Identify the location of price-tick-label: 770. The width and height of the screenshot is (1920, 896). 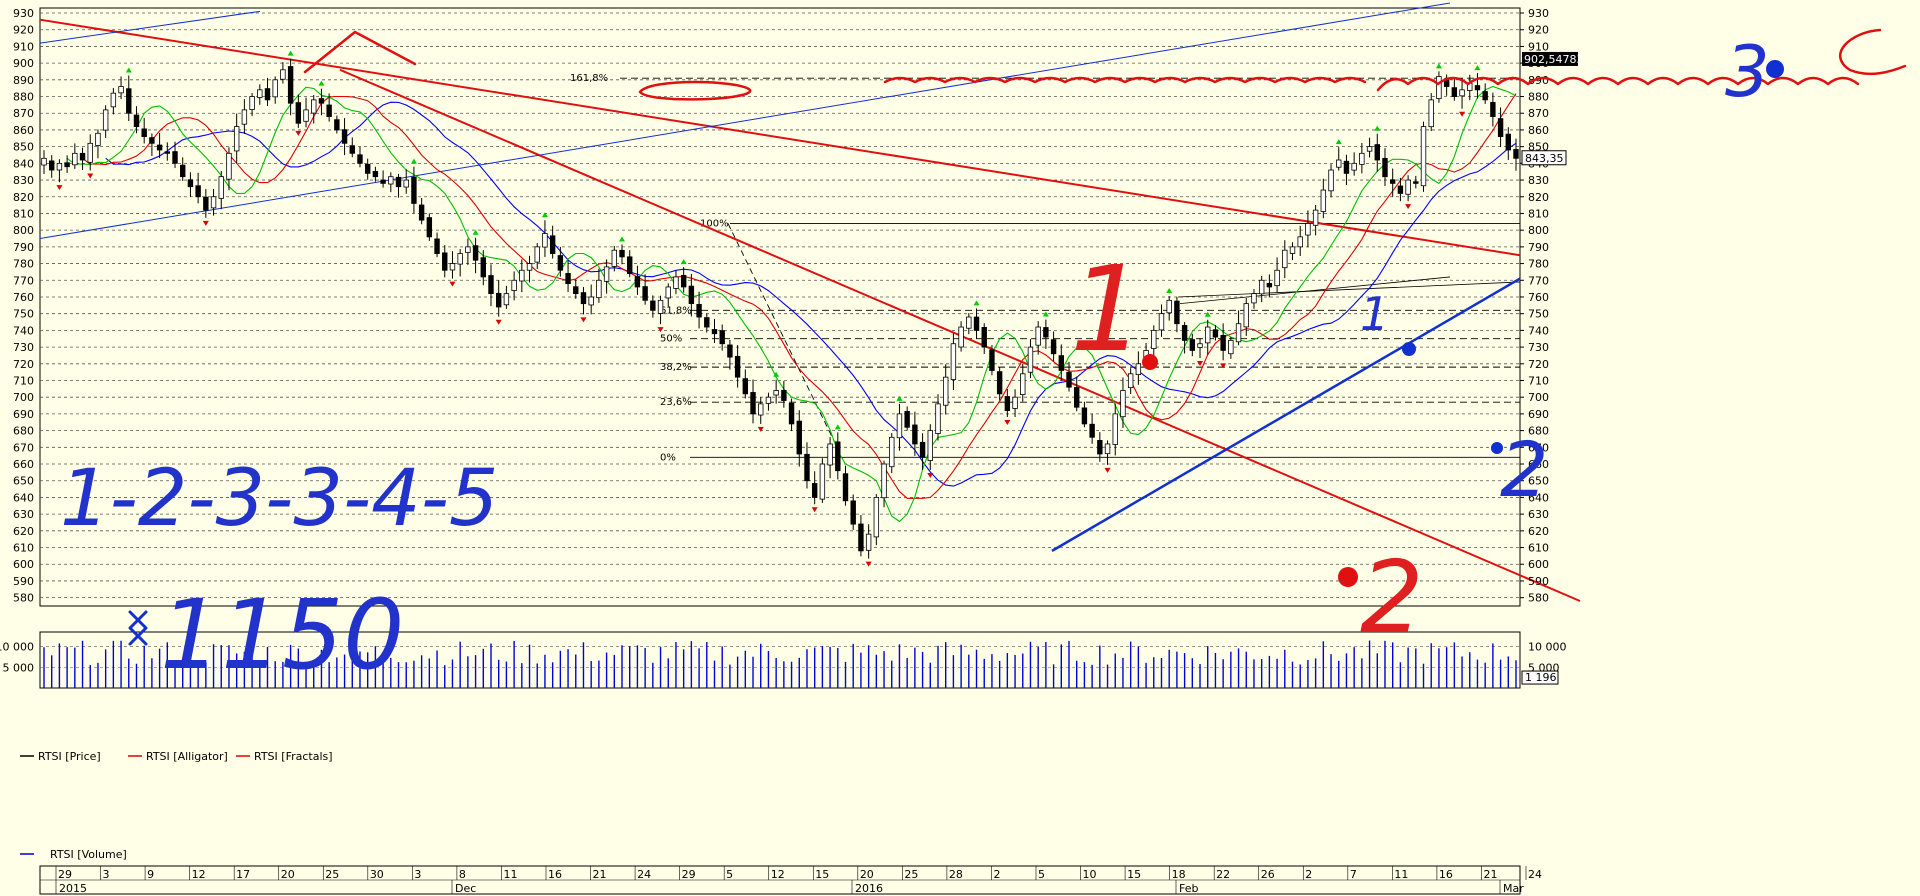
(1538, 280).